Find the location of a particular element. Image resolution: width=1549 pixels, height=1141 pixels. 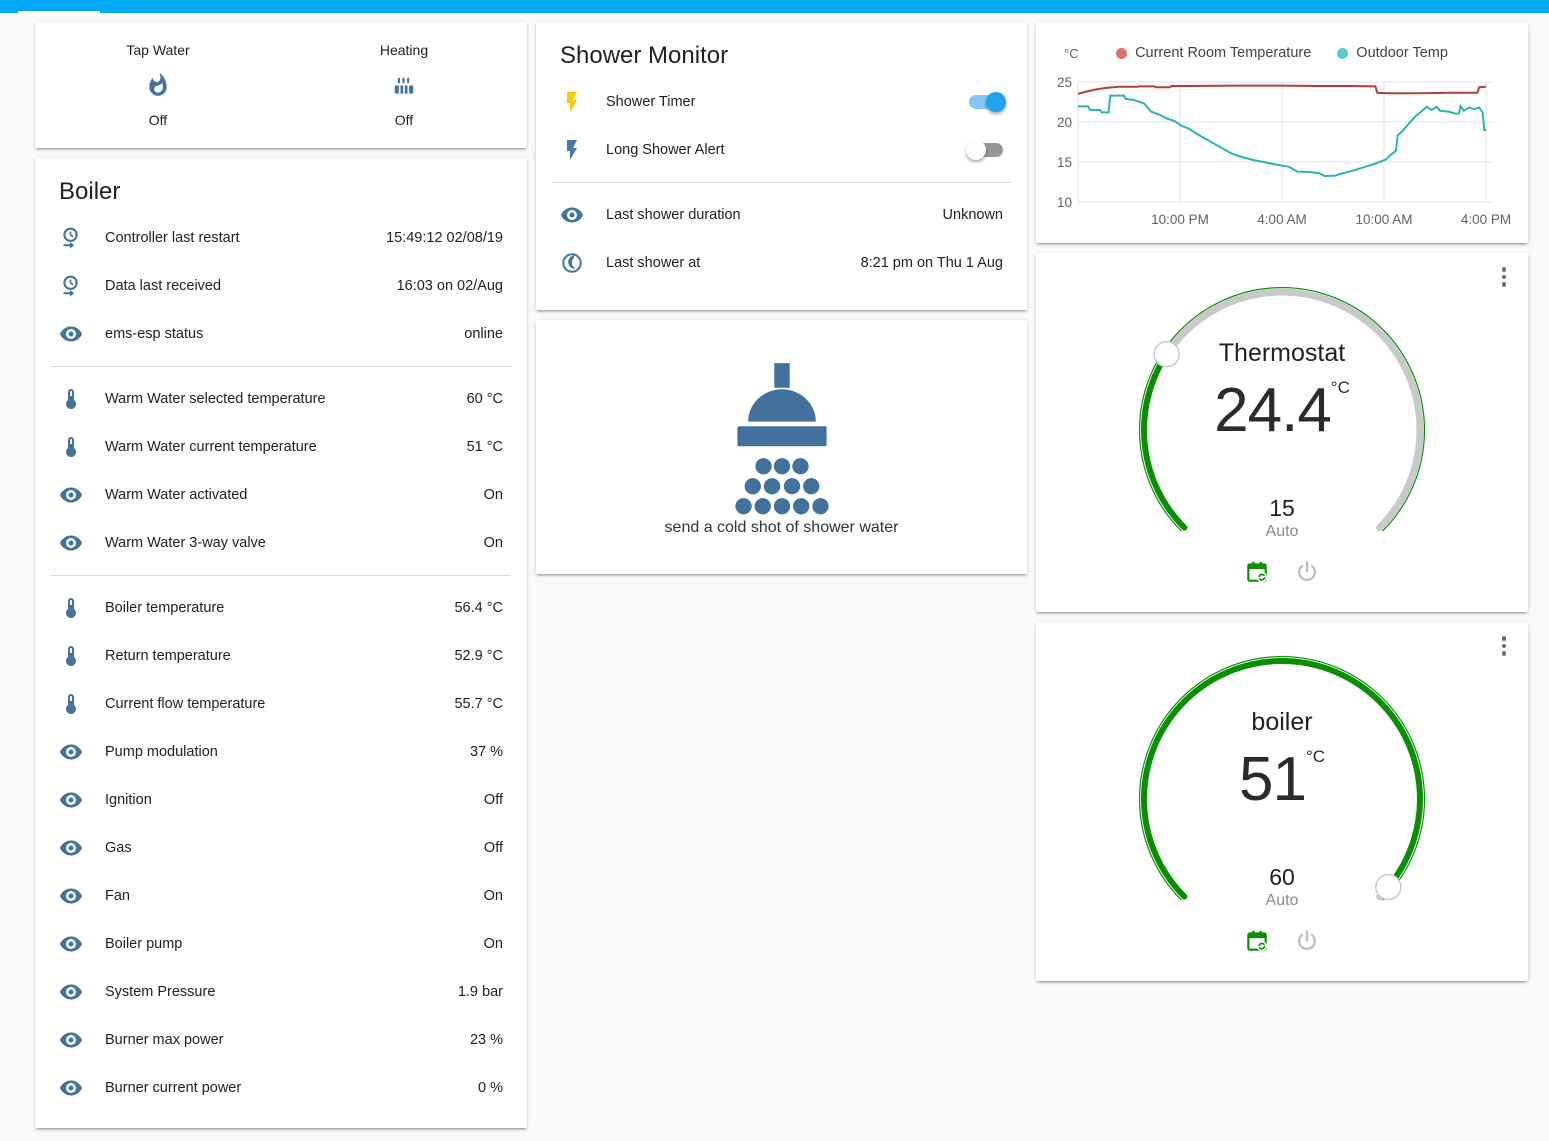

entity-row: Data last received 16:03 on 02/Aug is located at coordinates (281, 286).